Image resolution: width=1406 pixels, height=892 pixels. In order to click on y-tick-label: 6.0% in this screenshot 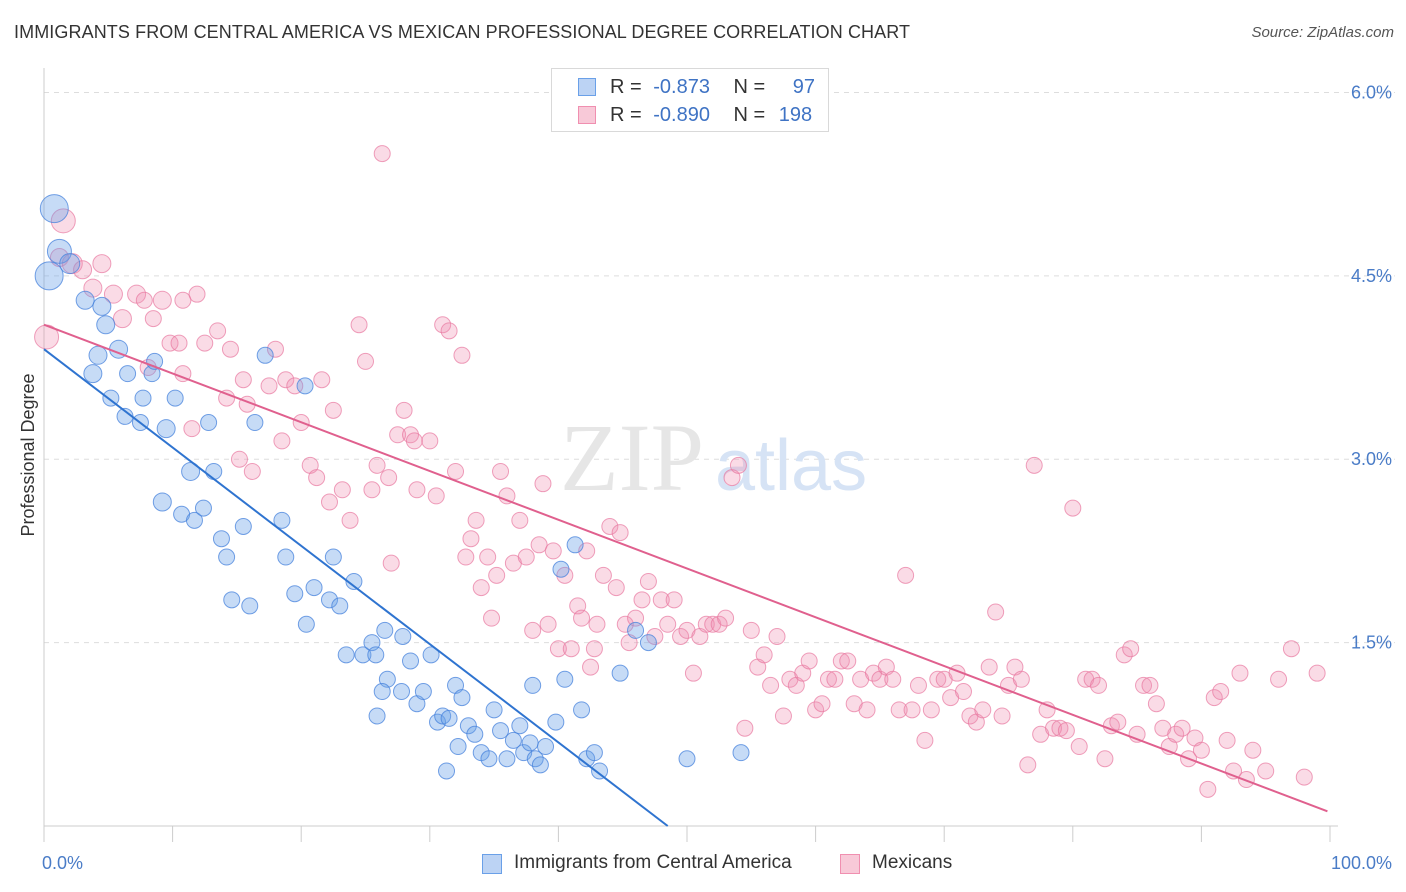, I will do `click(1371, 92)`.